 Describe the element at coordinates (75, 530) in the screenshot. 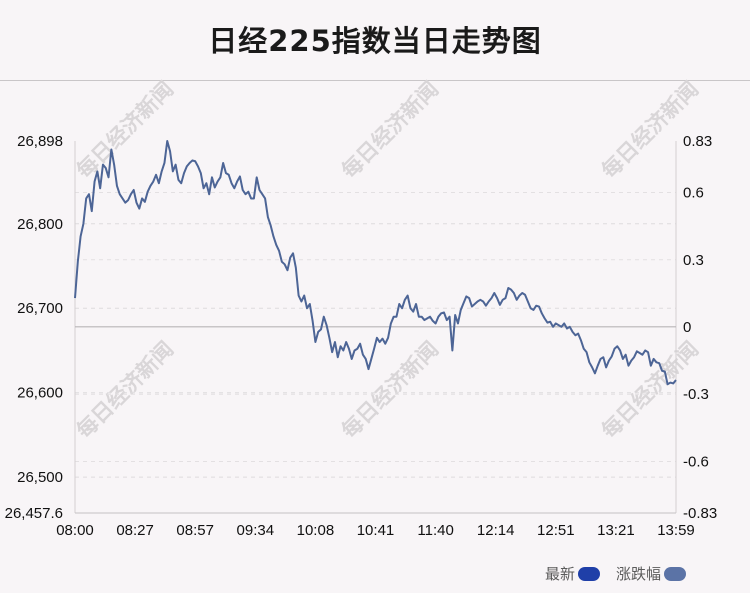

I see `x-tick-label: 08:00` at that location.